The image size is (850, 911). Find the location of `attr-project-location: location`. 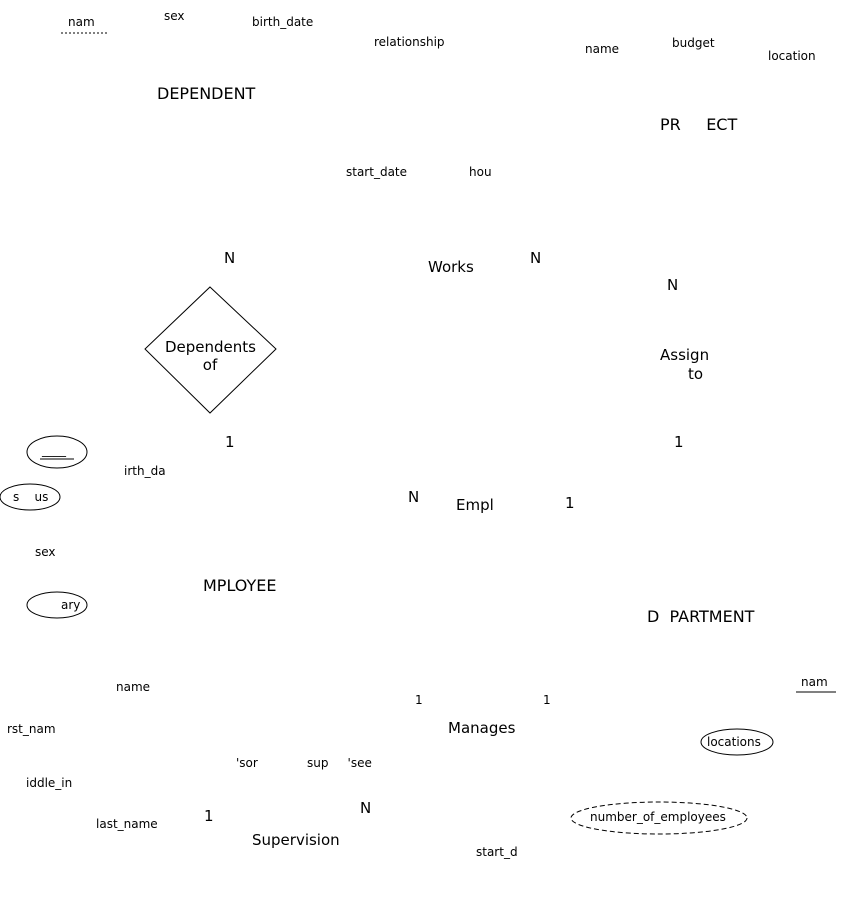

attr-project-location: location is located at coordinates (792, 56).